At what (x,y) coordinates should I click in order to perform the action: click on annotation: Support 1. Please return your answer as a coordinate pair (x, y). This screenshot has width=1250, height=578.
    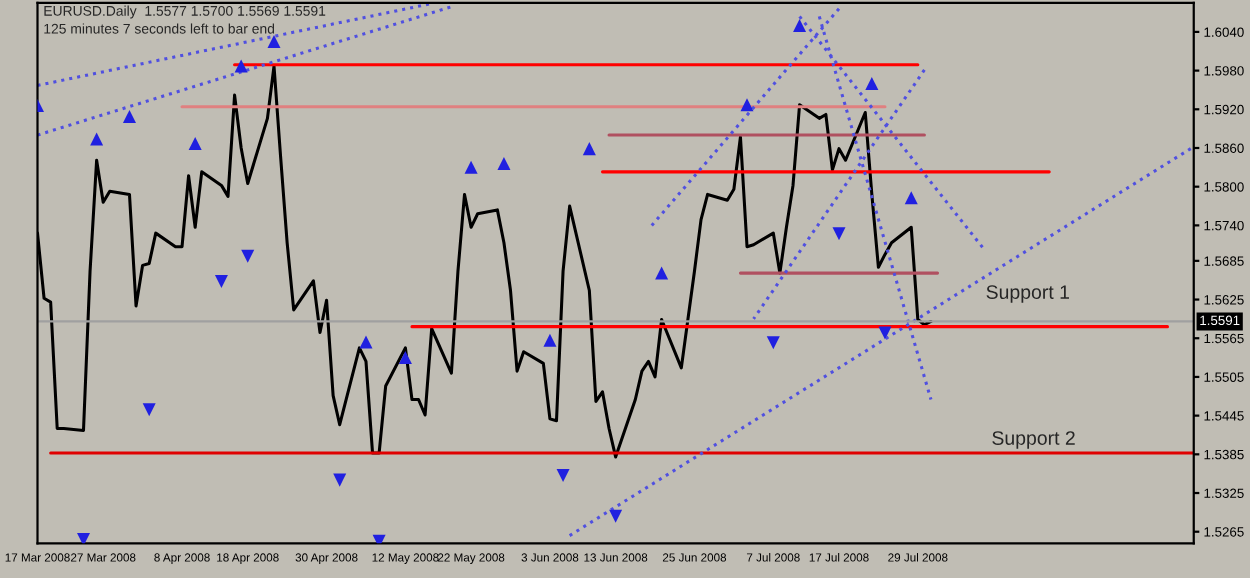
    Looking at the image, I should click on (1027, 294).